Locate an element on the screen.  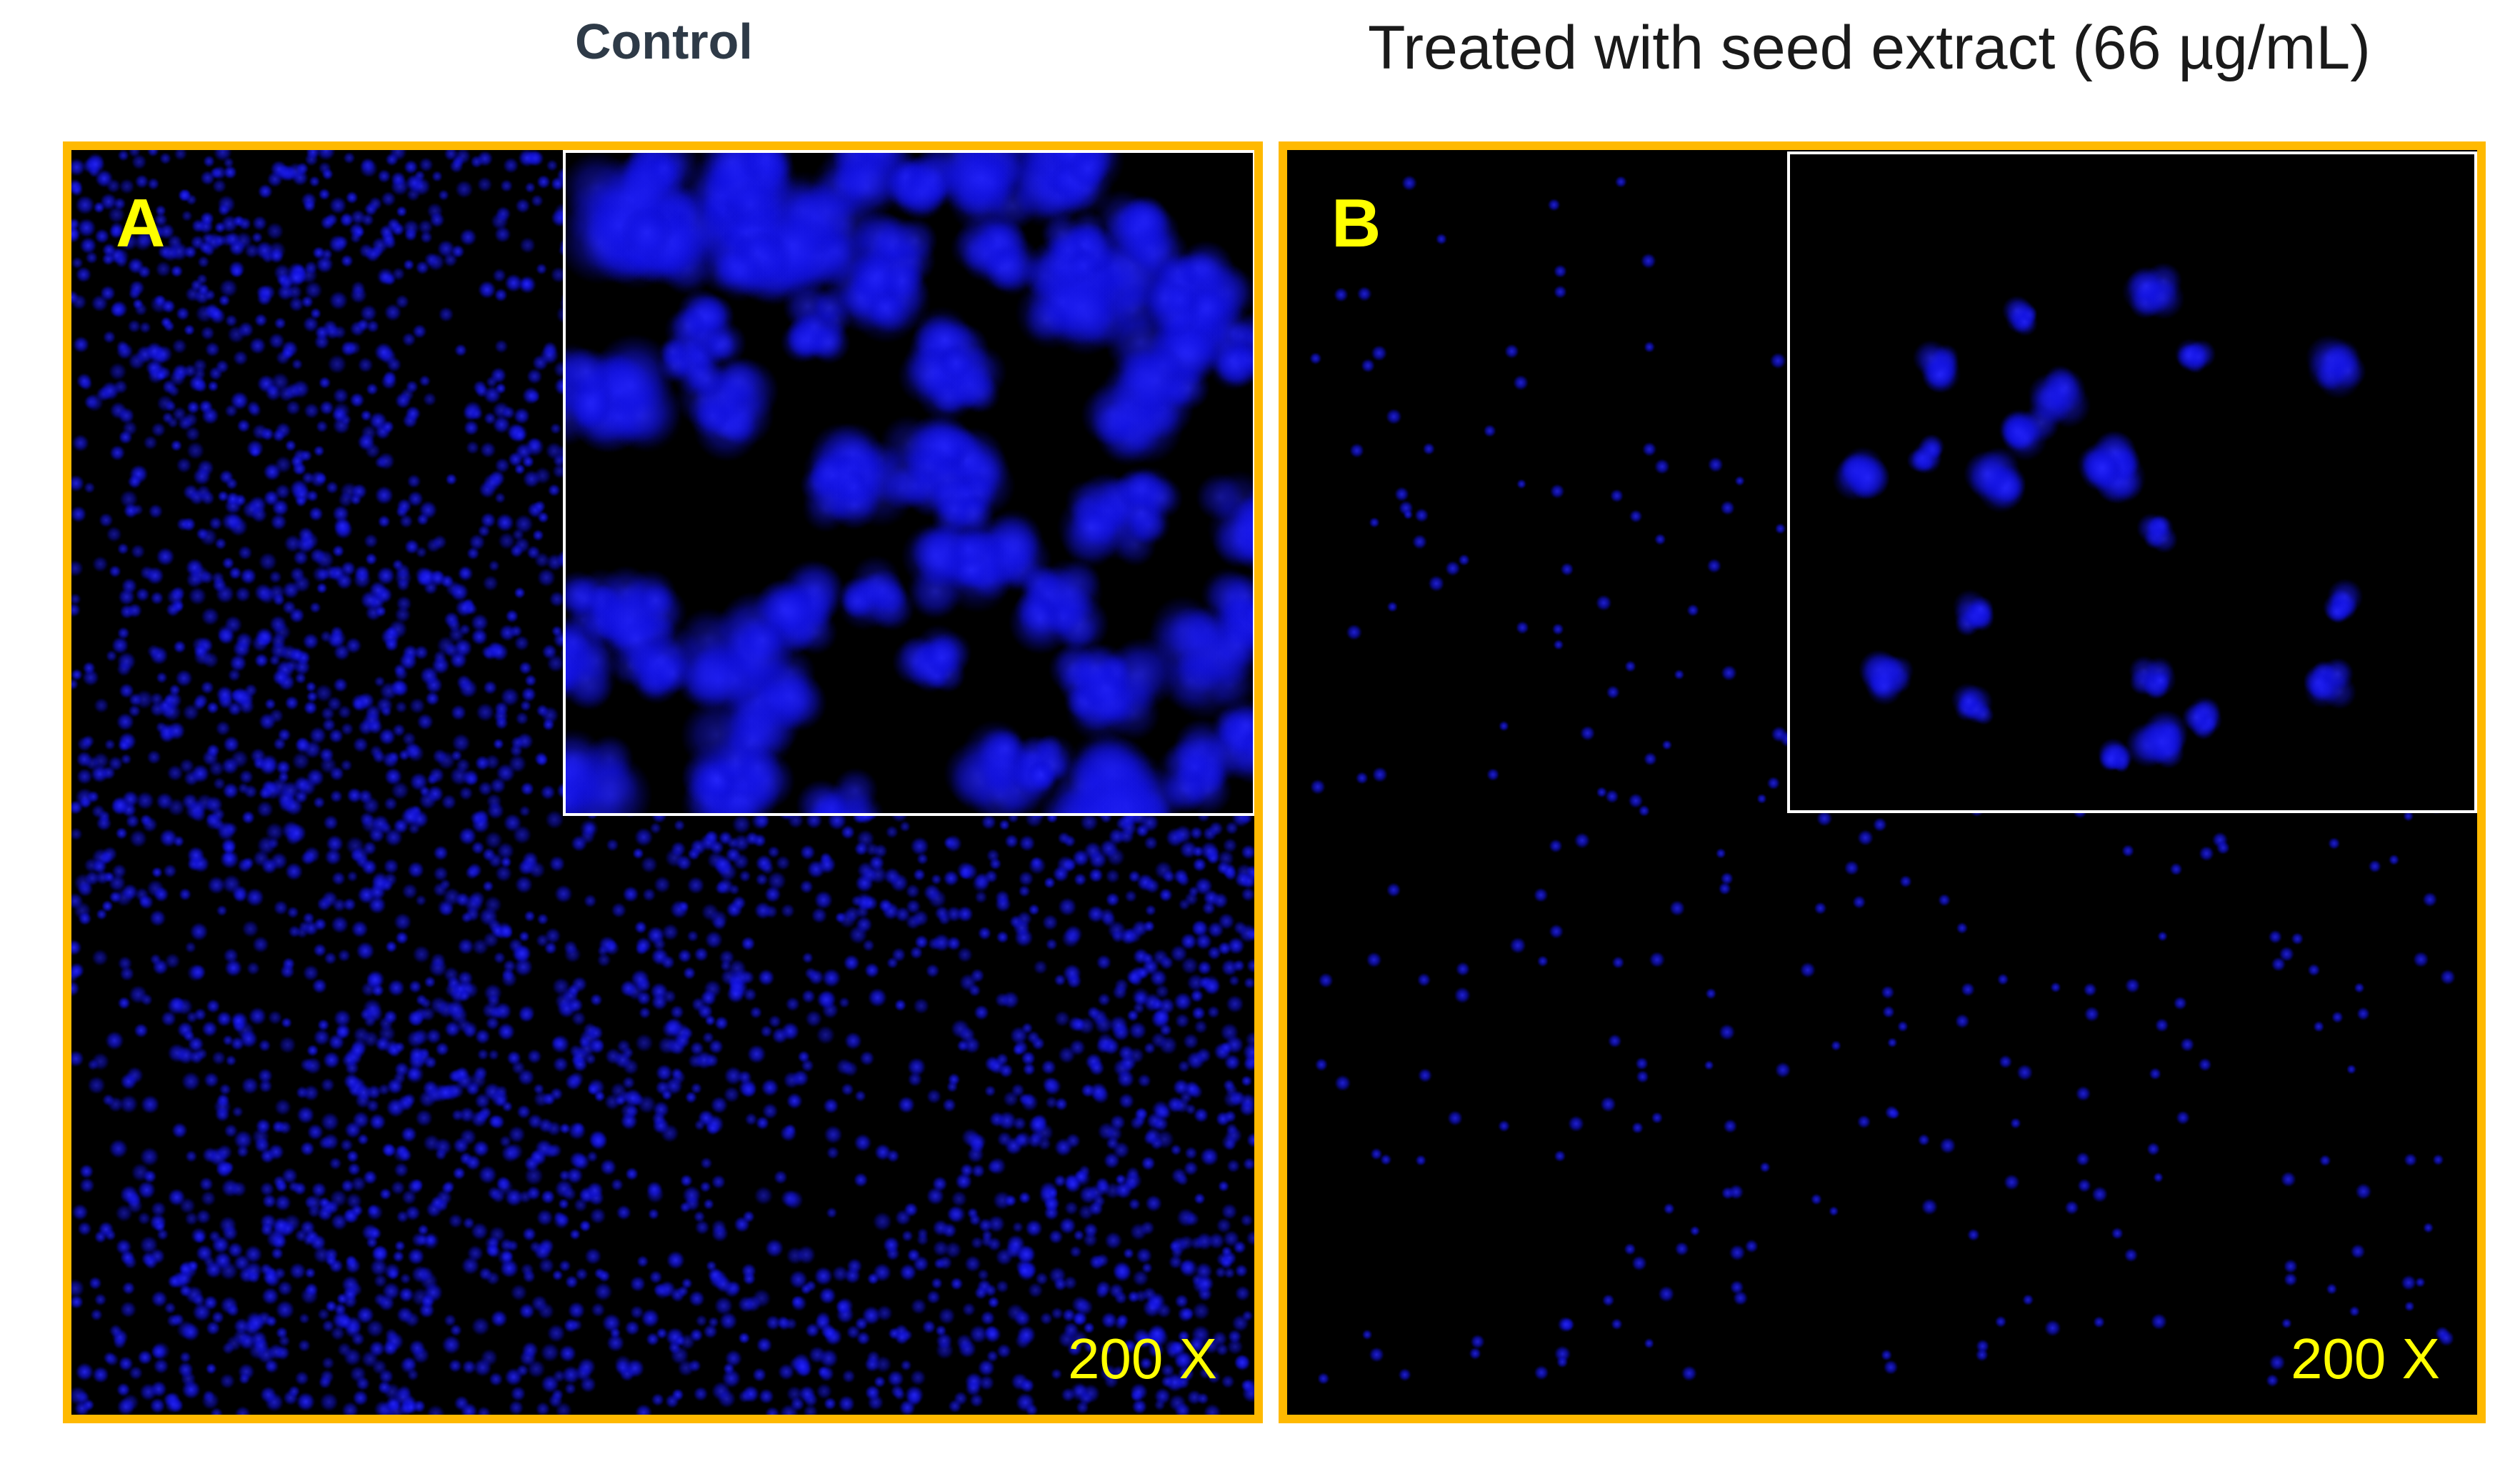
panel-b-letter: B is located at coordinates (1356, 224).